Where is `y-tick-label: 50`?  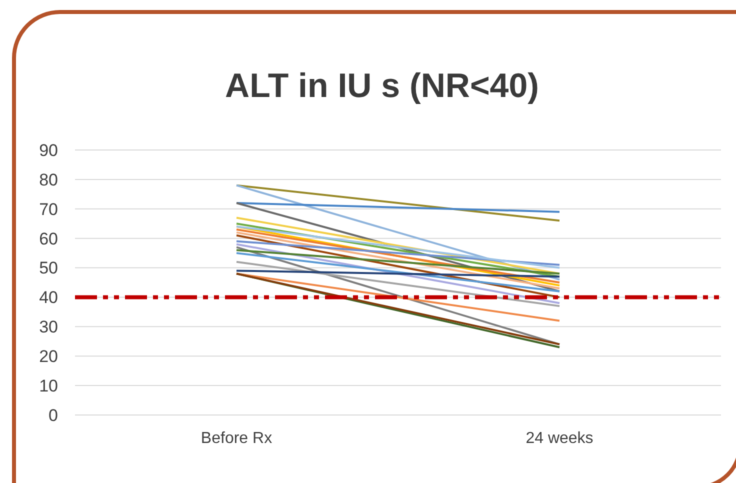 y-tick-label: 50 is located at coordinates (48, 268).